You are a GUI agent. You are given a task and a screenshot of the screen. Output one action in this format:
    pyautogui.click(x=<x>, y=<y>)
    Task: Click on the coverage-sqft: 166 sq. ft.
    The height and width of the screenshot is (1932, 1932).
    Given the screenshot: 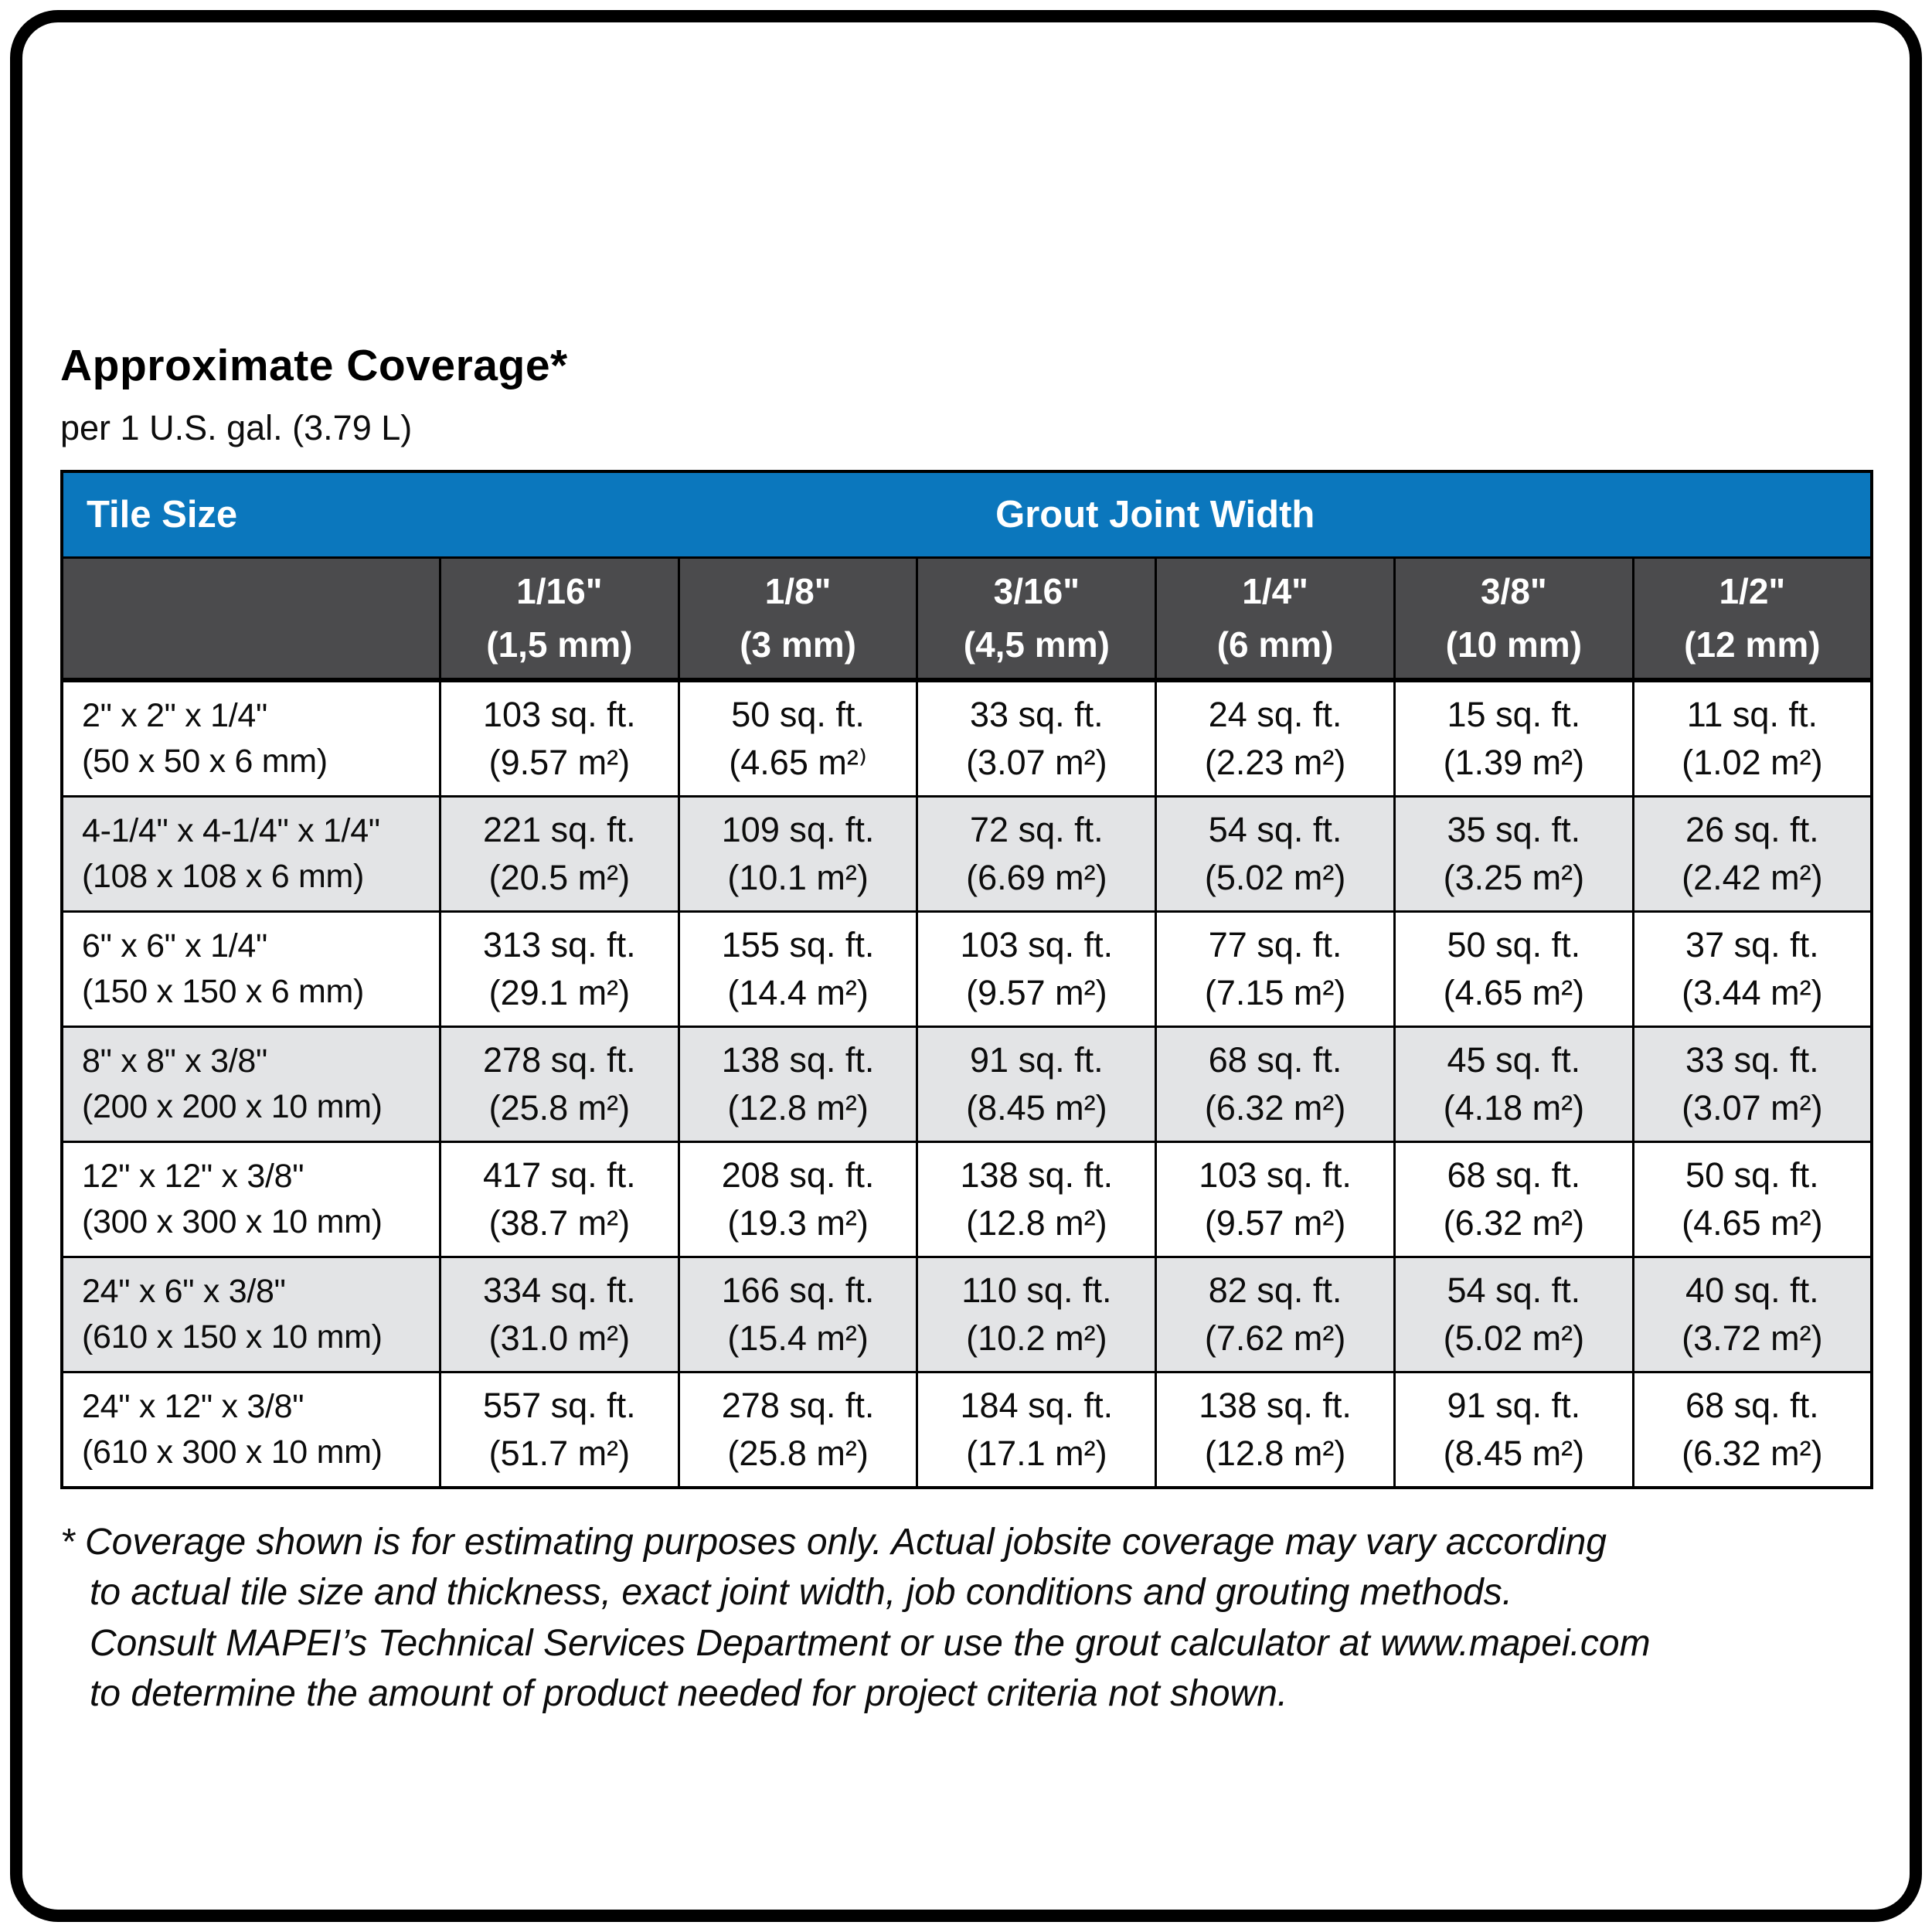 What is the action you would take?
    pyautogui.click(x=798, y=1290)
    